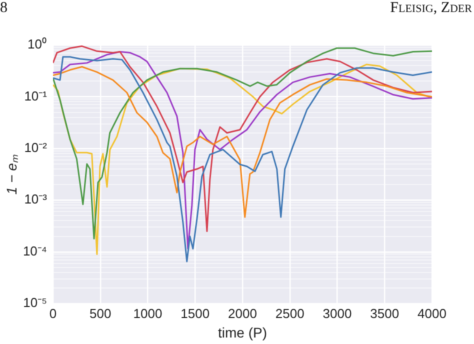  I want to click on y-tick-label: 10⁻², so click(36, 148).